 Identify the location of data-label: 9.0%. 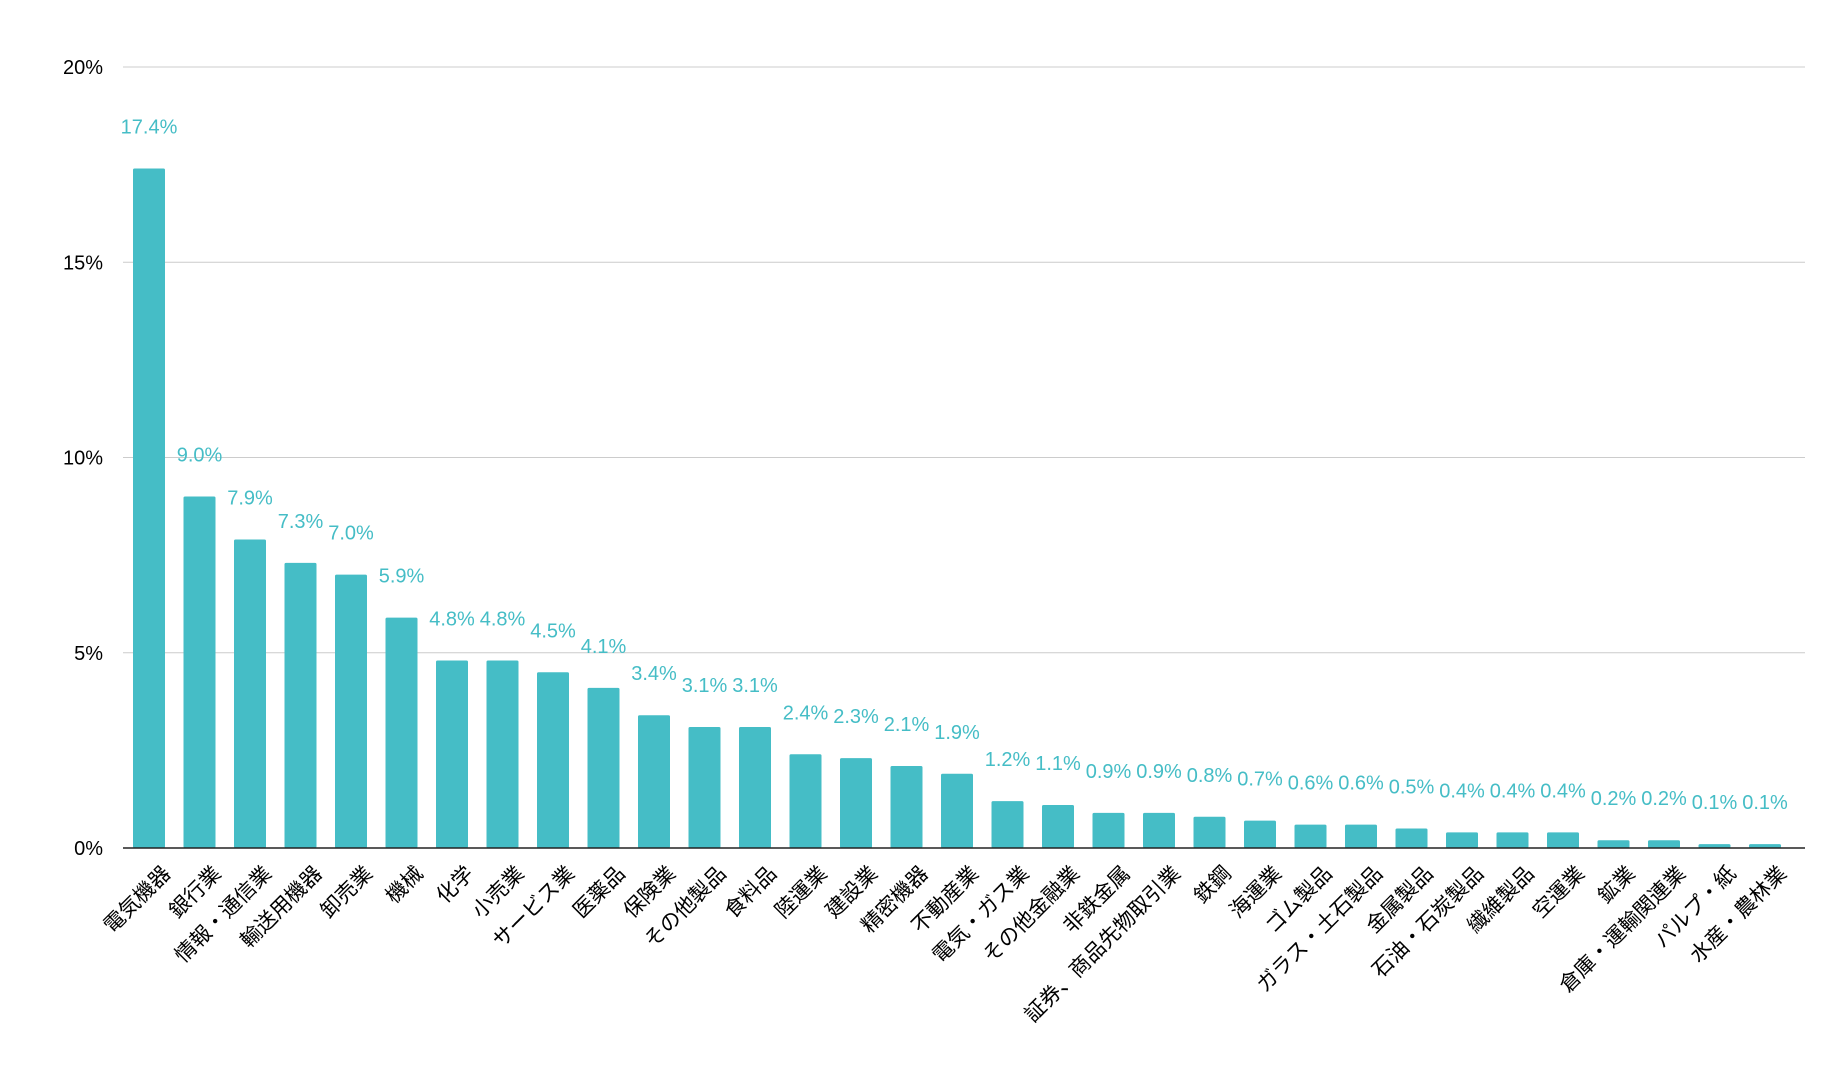
(200, 456).